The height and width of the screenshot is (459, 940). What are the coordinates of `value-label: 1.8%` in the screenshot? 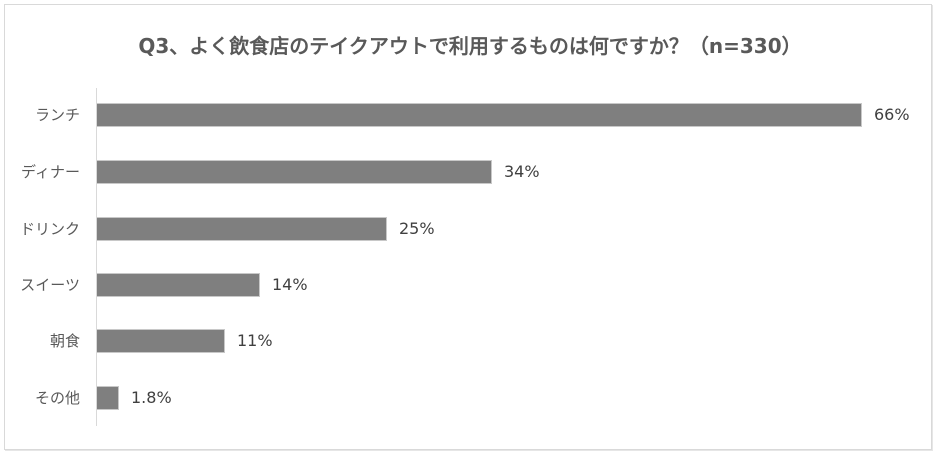 It's located at (151, 397).